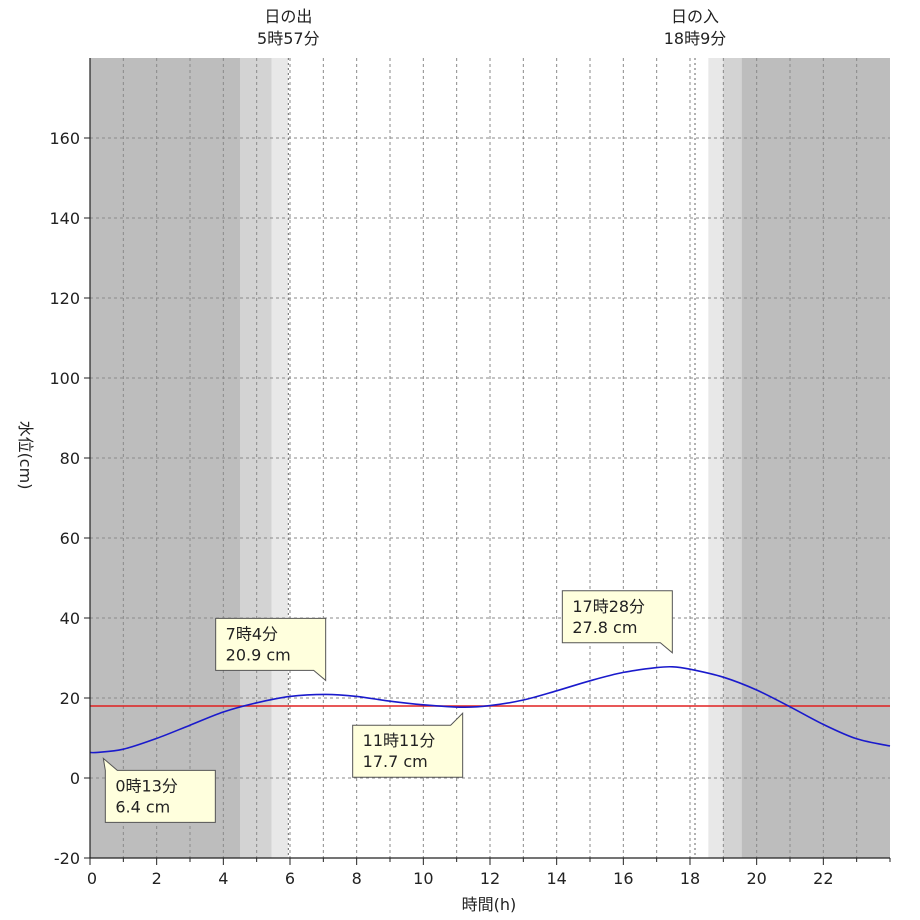  Describe the element at coordinates (157, 878) in the screenshot. I see `x-tick-label-2: 2` at that location.